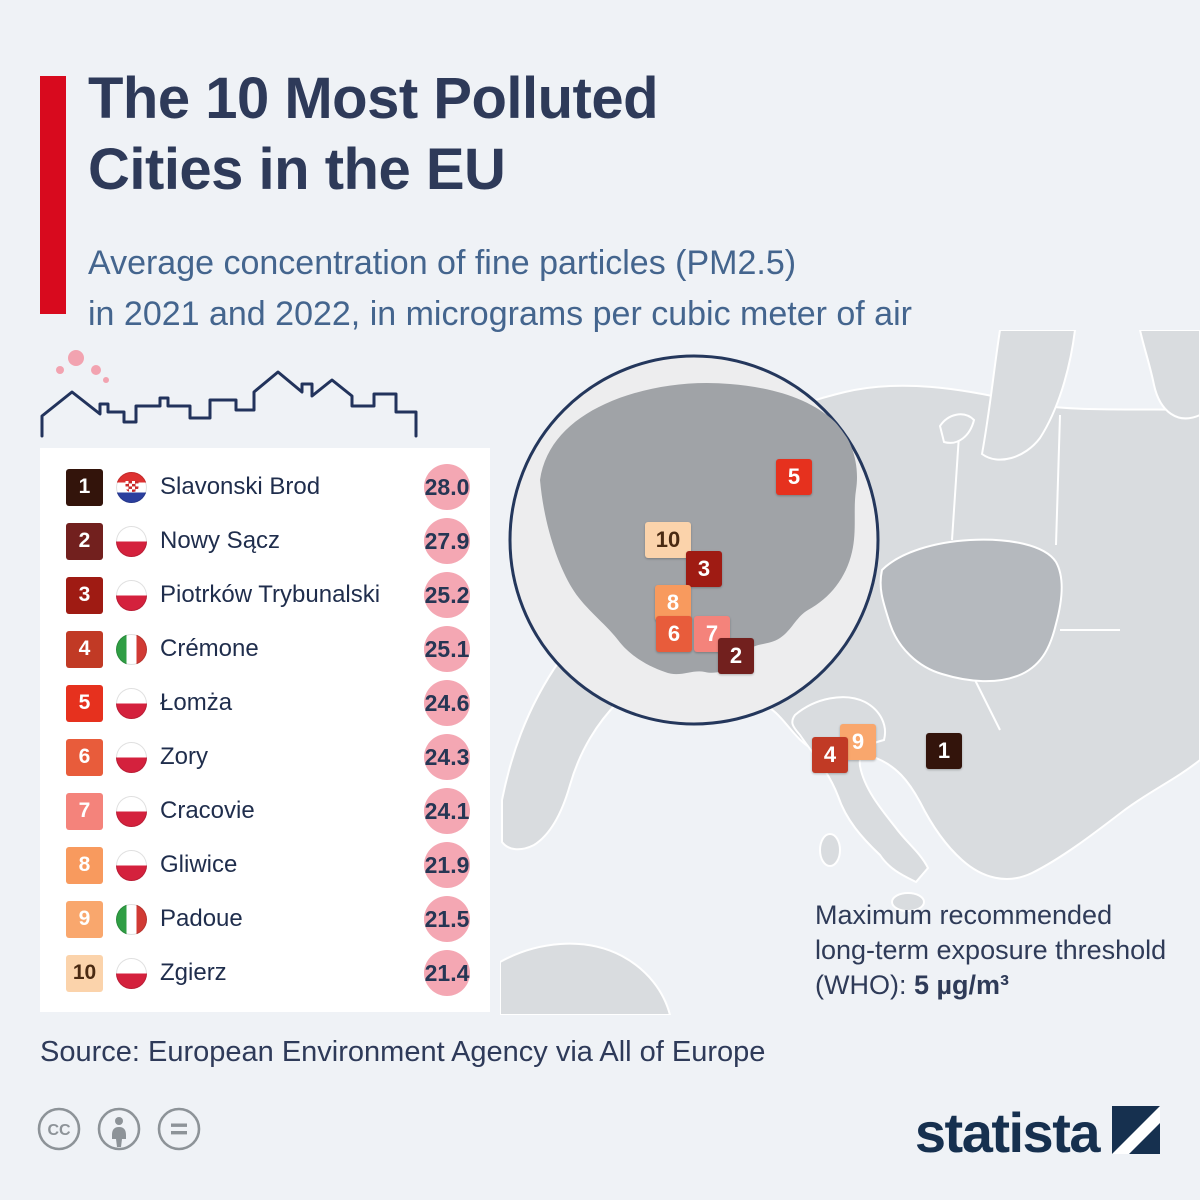 The height and width of the screenshot is (1200, 1200). Describe the element at coordinates (991, 950) in the screenshot. I see `who-note-line-2: long-term exposure threshold` at that location.